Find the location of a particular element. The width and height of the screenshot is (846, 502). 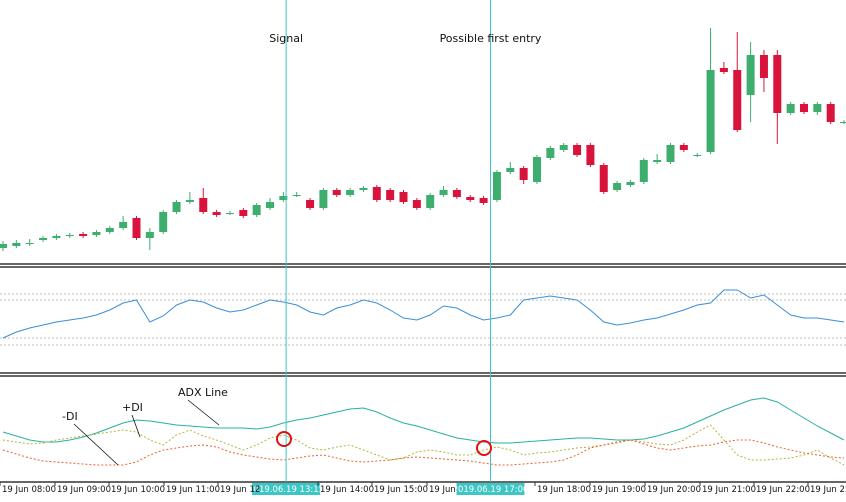

x-tick-label: 19 Jun 19:00 is located at coordinates (619, 490).